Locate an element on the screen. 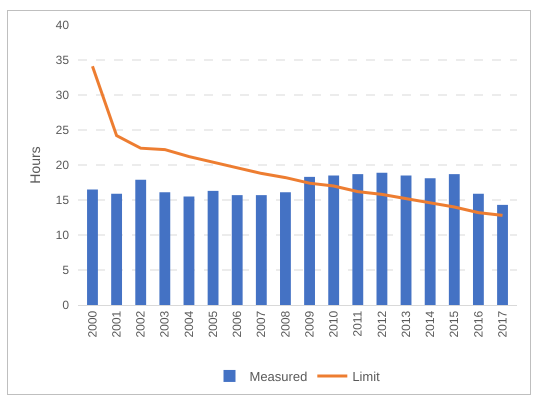  y-tick-label: 10 is located at coordinates (63, 235).